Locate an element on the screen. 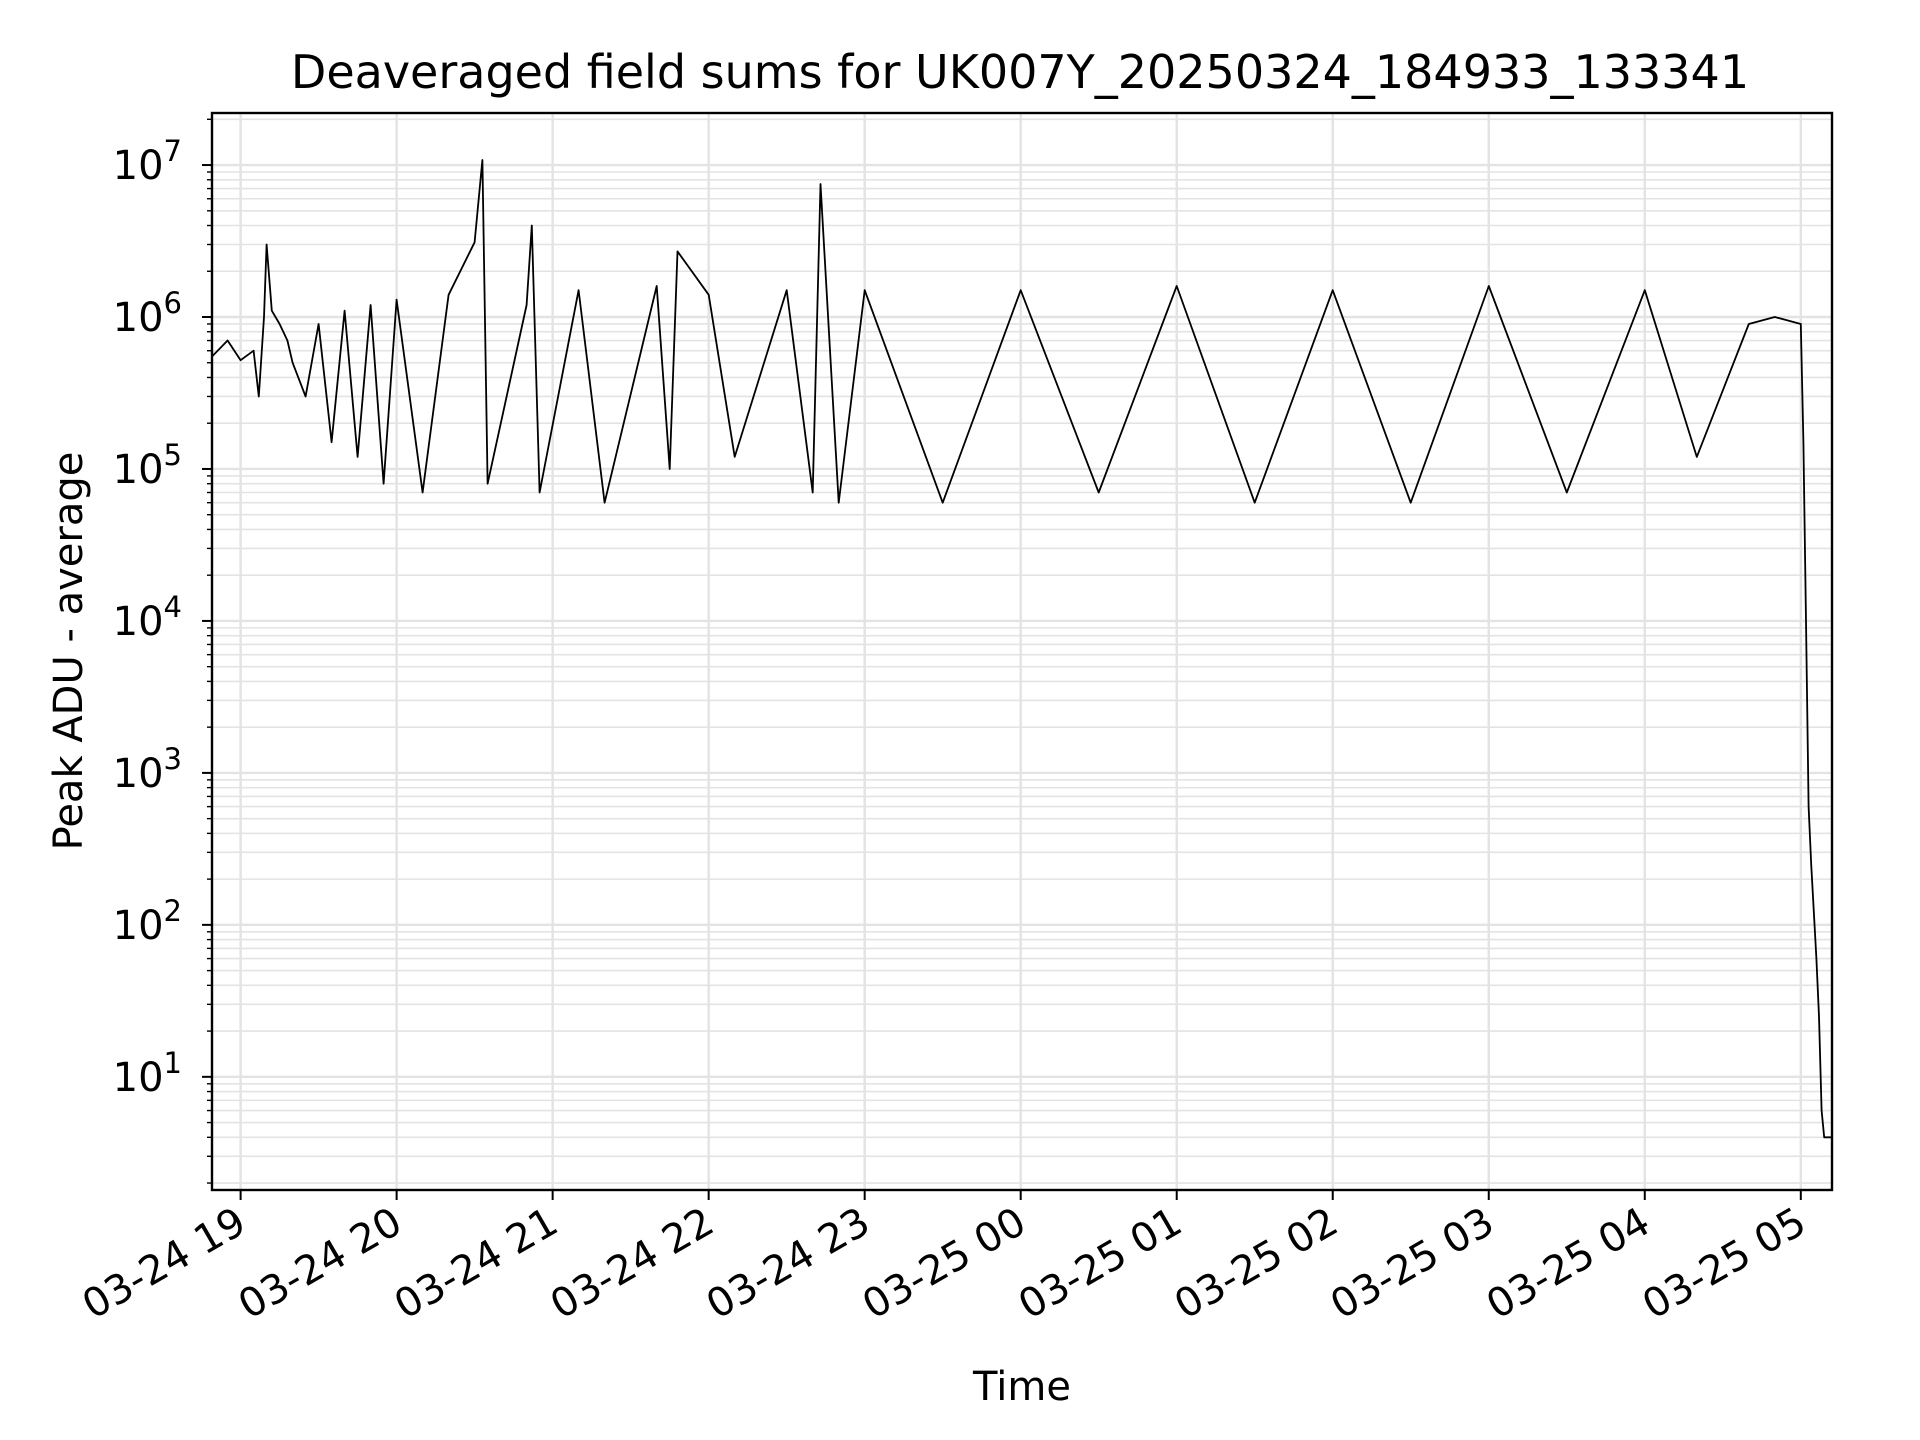 The width and height of the screenshot is (1920, 1440). y-tick-exponent: 6 is located at coordinates (173, 303).